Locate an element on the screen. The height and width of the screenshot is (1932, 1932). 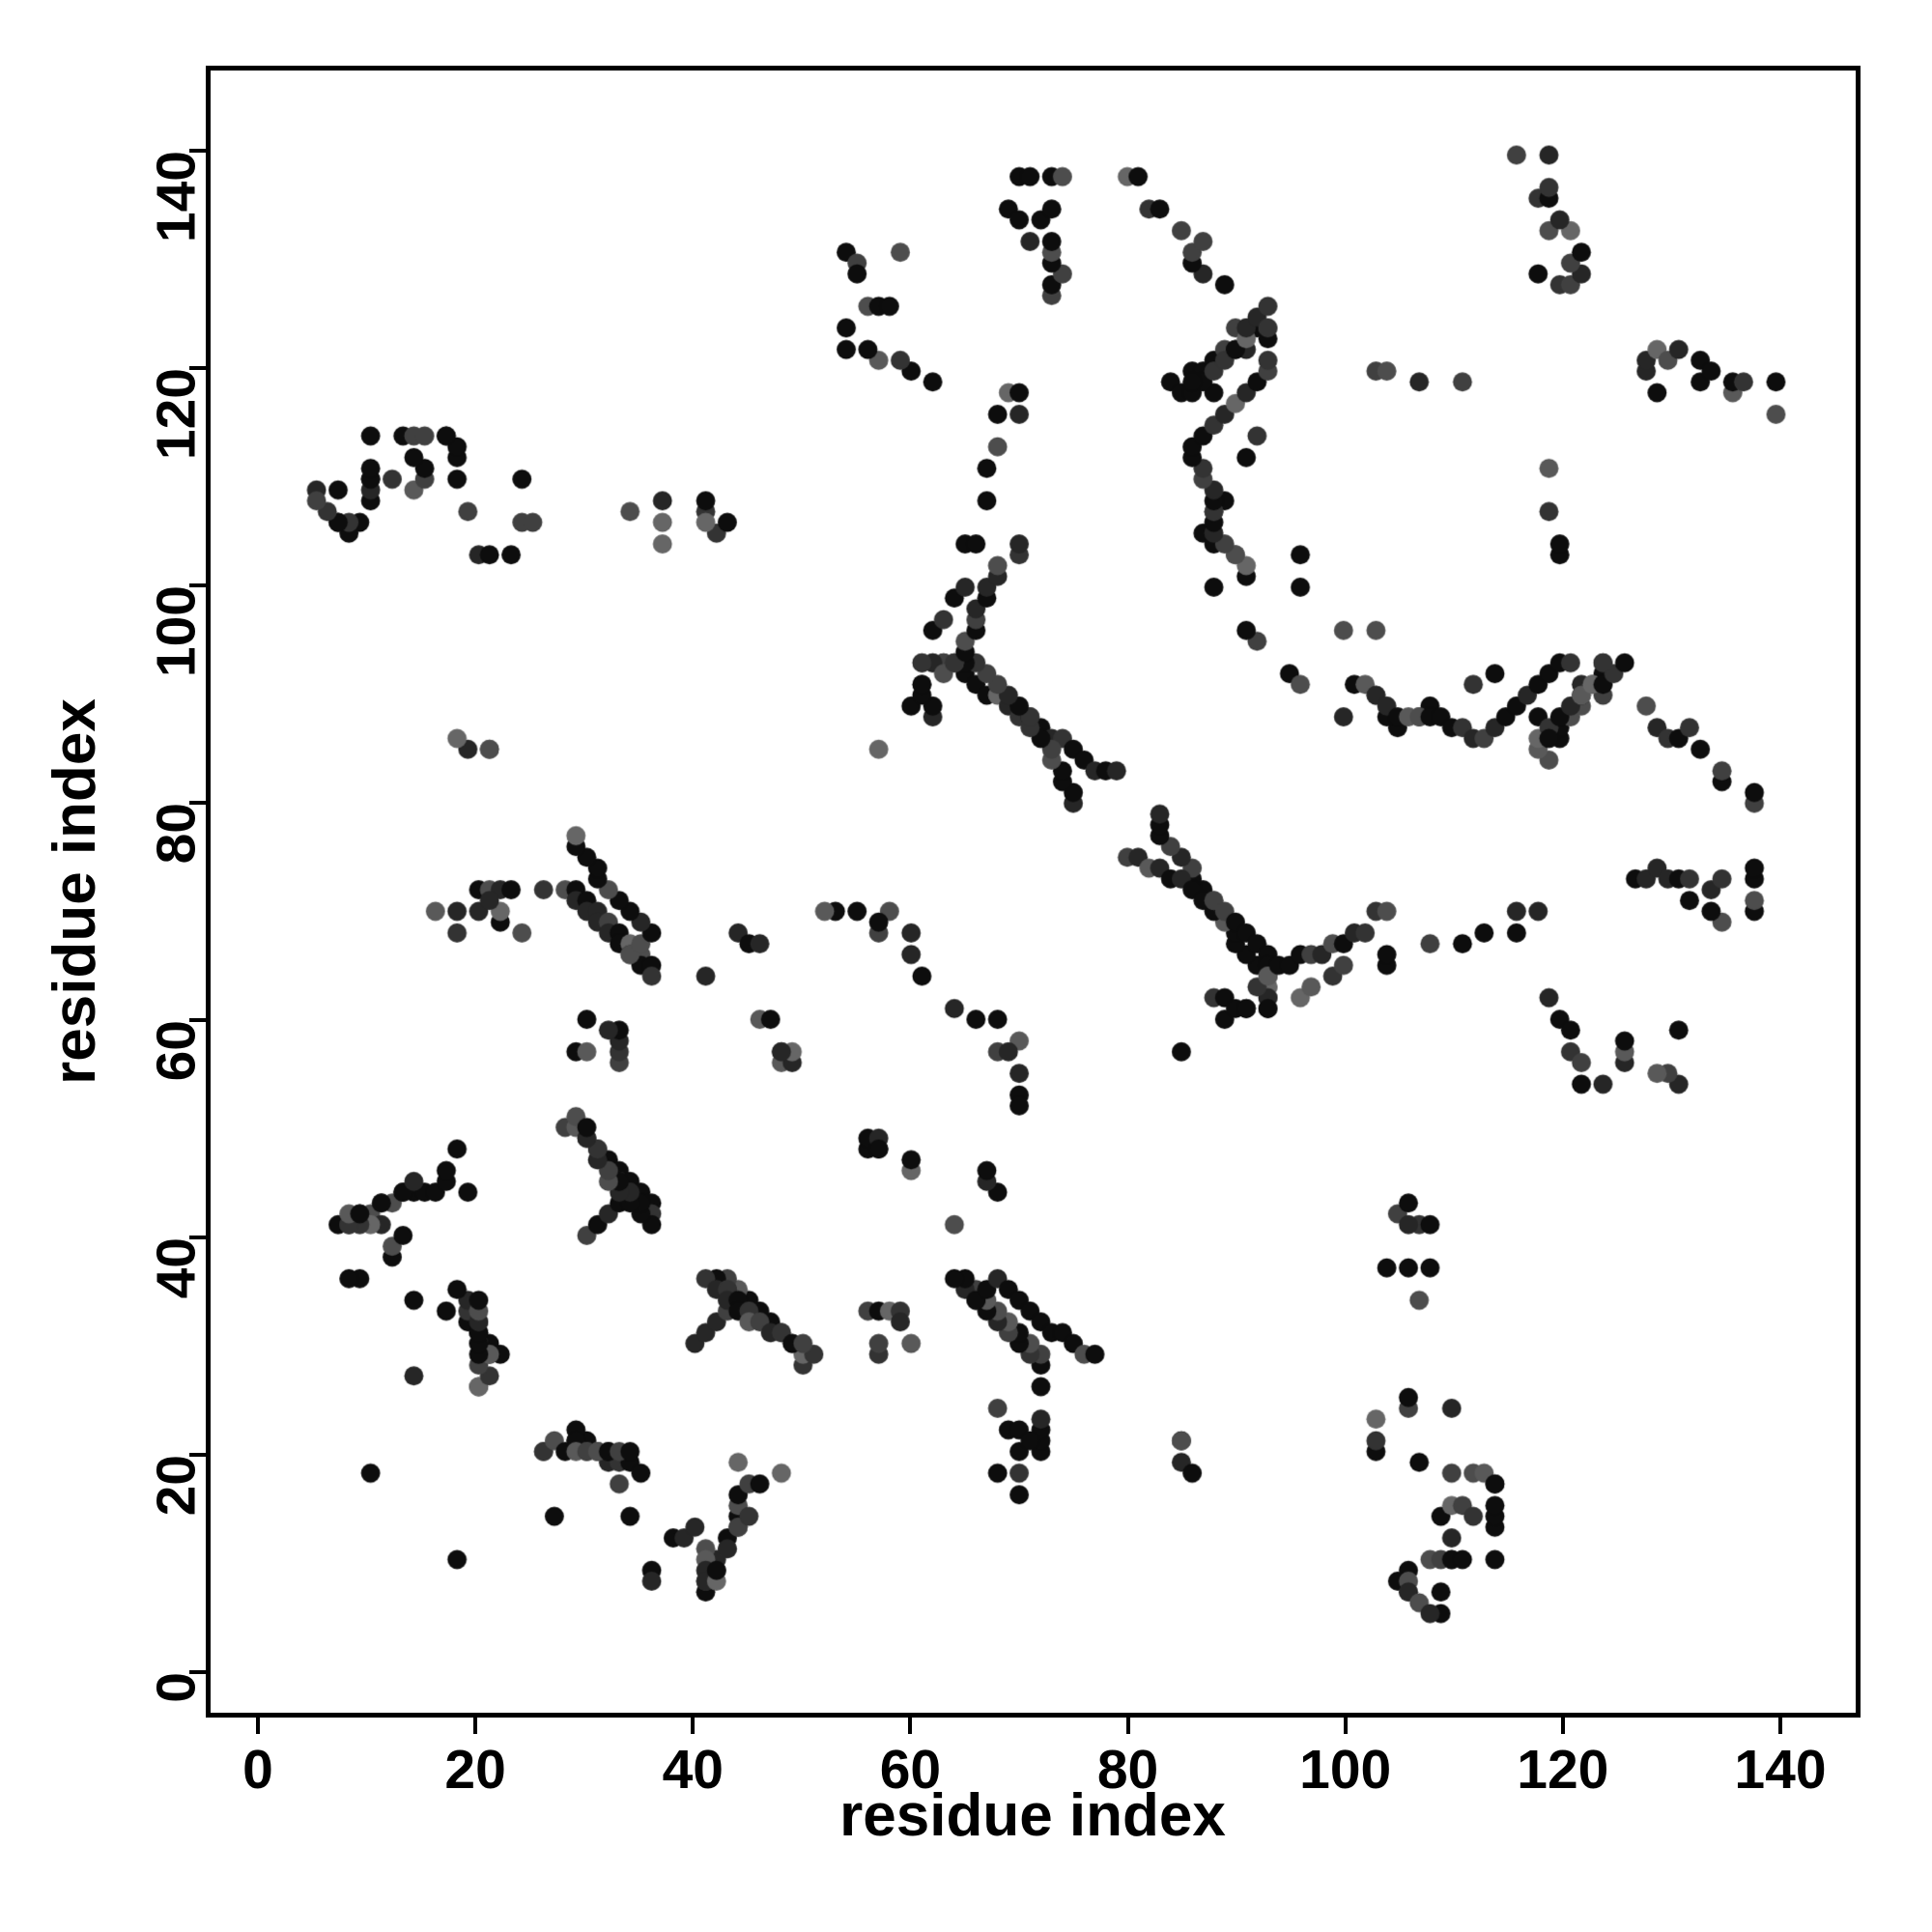
y-tick-label: 20 is located at coordinates (176, 1486).